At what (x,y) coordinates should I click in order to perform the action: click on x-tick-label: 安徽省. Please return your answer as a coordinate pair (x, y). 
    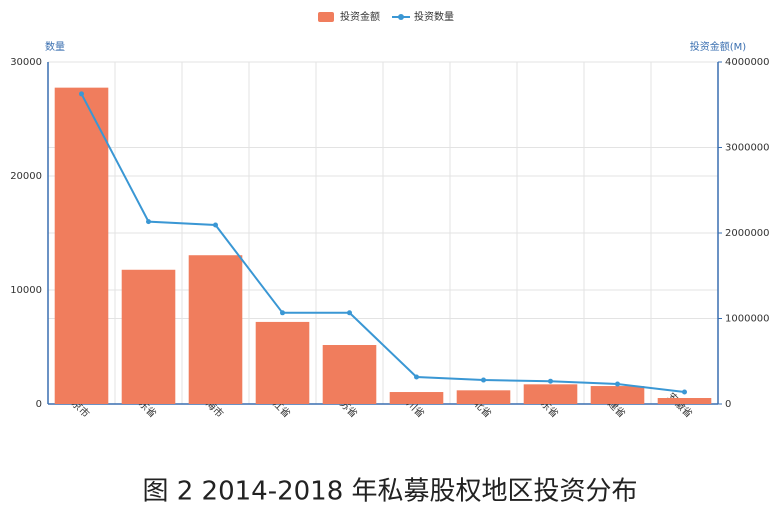
    Looking at the image, I should click on (680, 405).